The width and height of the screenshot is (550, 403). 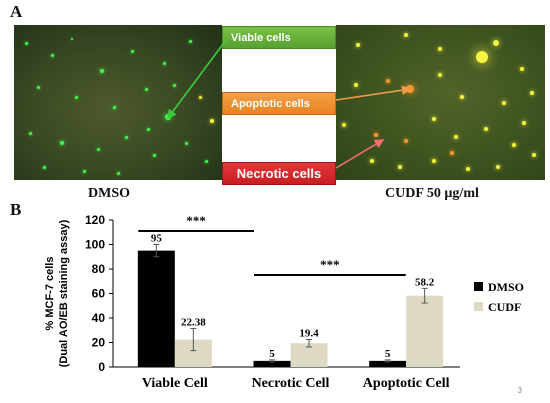 What do you see at coordinates (279, 173) in the screenshot?
I see `necrotic-cells-callout: Necrotic cells` at bounding box center [279, 173].